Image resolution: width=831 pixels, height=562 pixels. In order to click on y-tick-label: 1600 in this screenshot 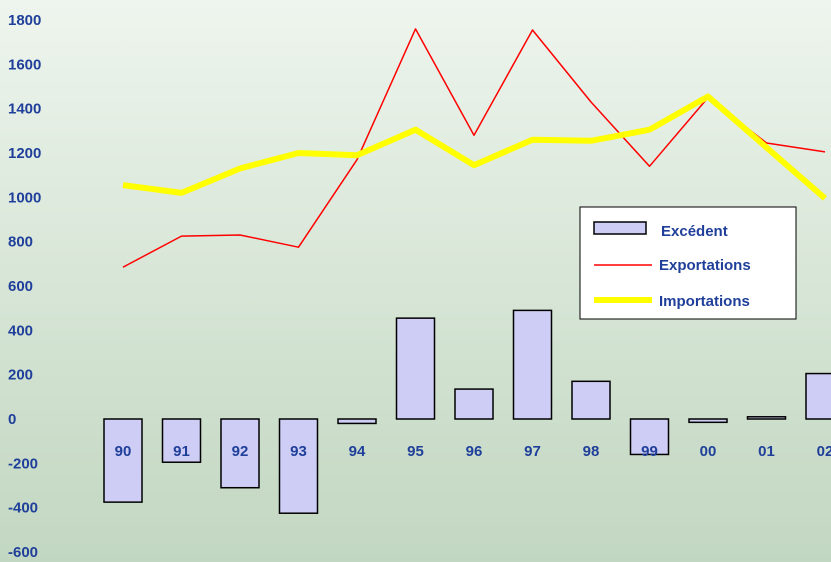, I will do `click(24, 64)`.